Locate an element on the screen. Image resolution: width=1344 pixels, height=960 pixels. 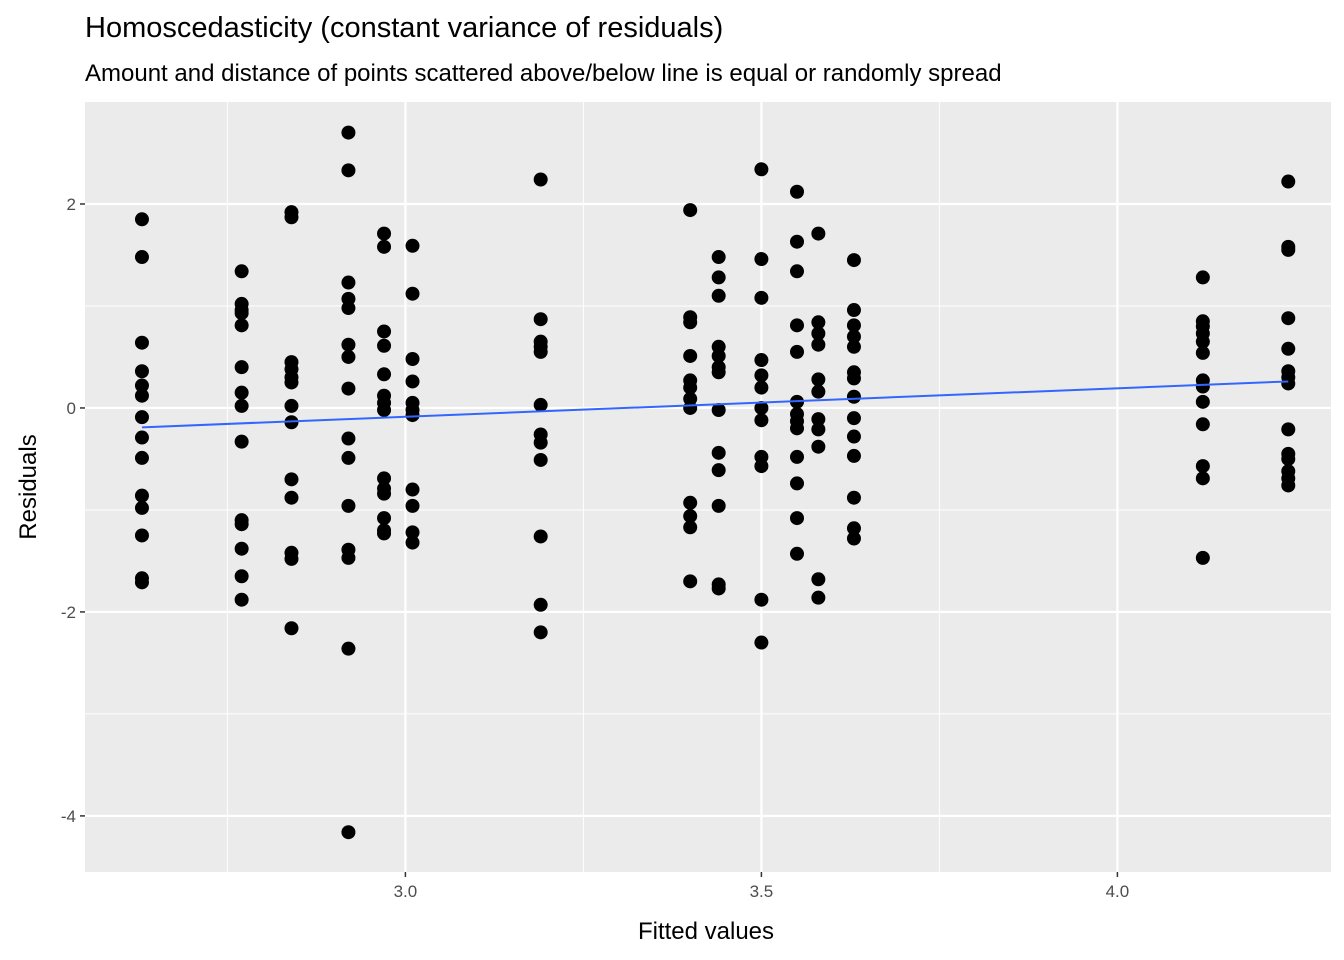
y-tick-label: -4 is located at coordinates (68, 816).